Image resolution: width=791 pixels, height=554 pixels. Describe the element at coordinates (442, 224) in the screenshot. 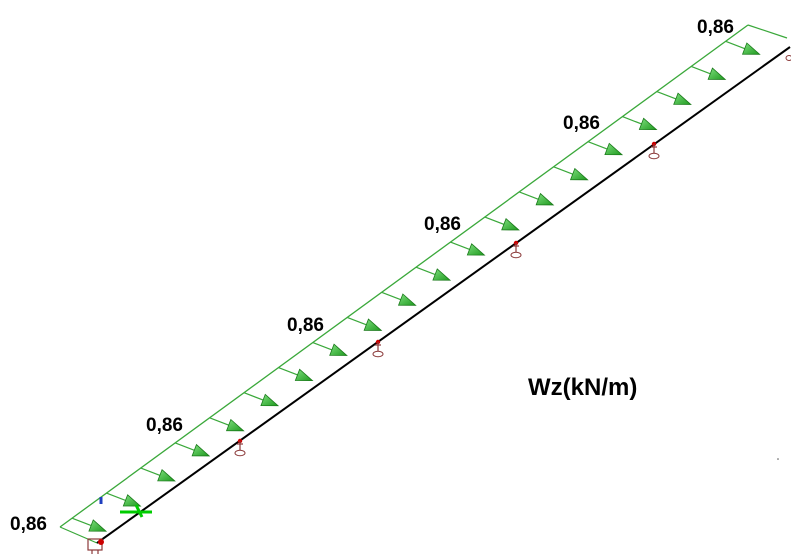

I see `load-value-label-4: 0,86` at that location.